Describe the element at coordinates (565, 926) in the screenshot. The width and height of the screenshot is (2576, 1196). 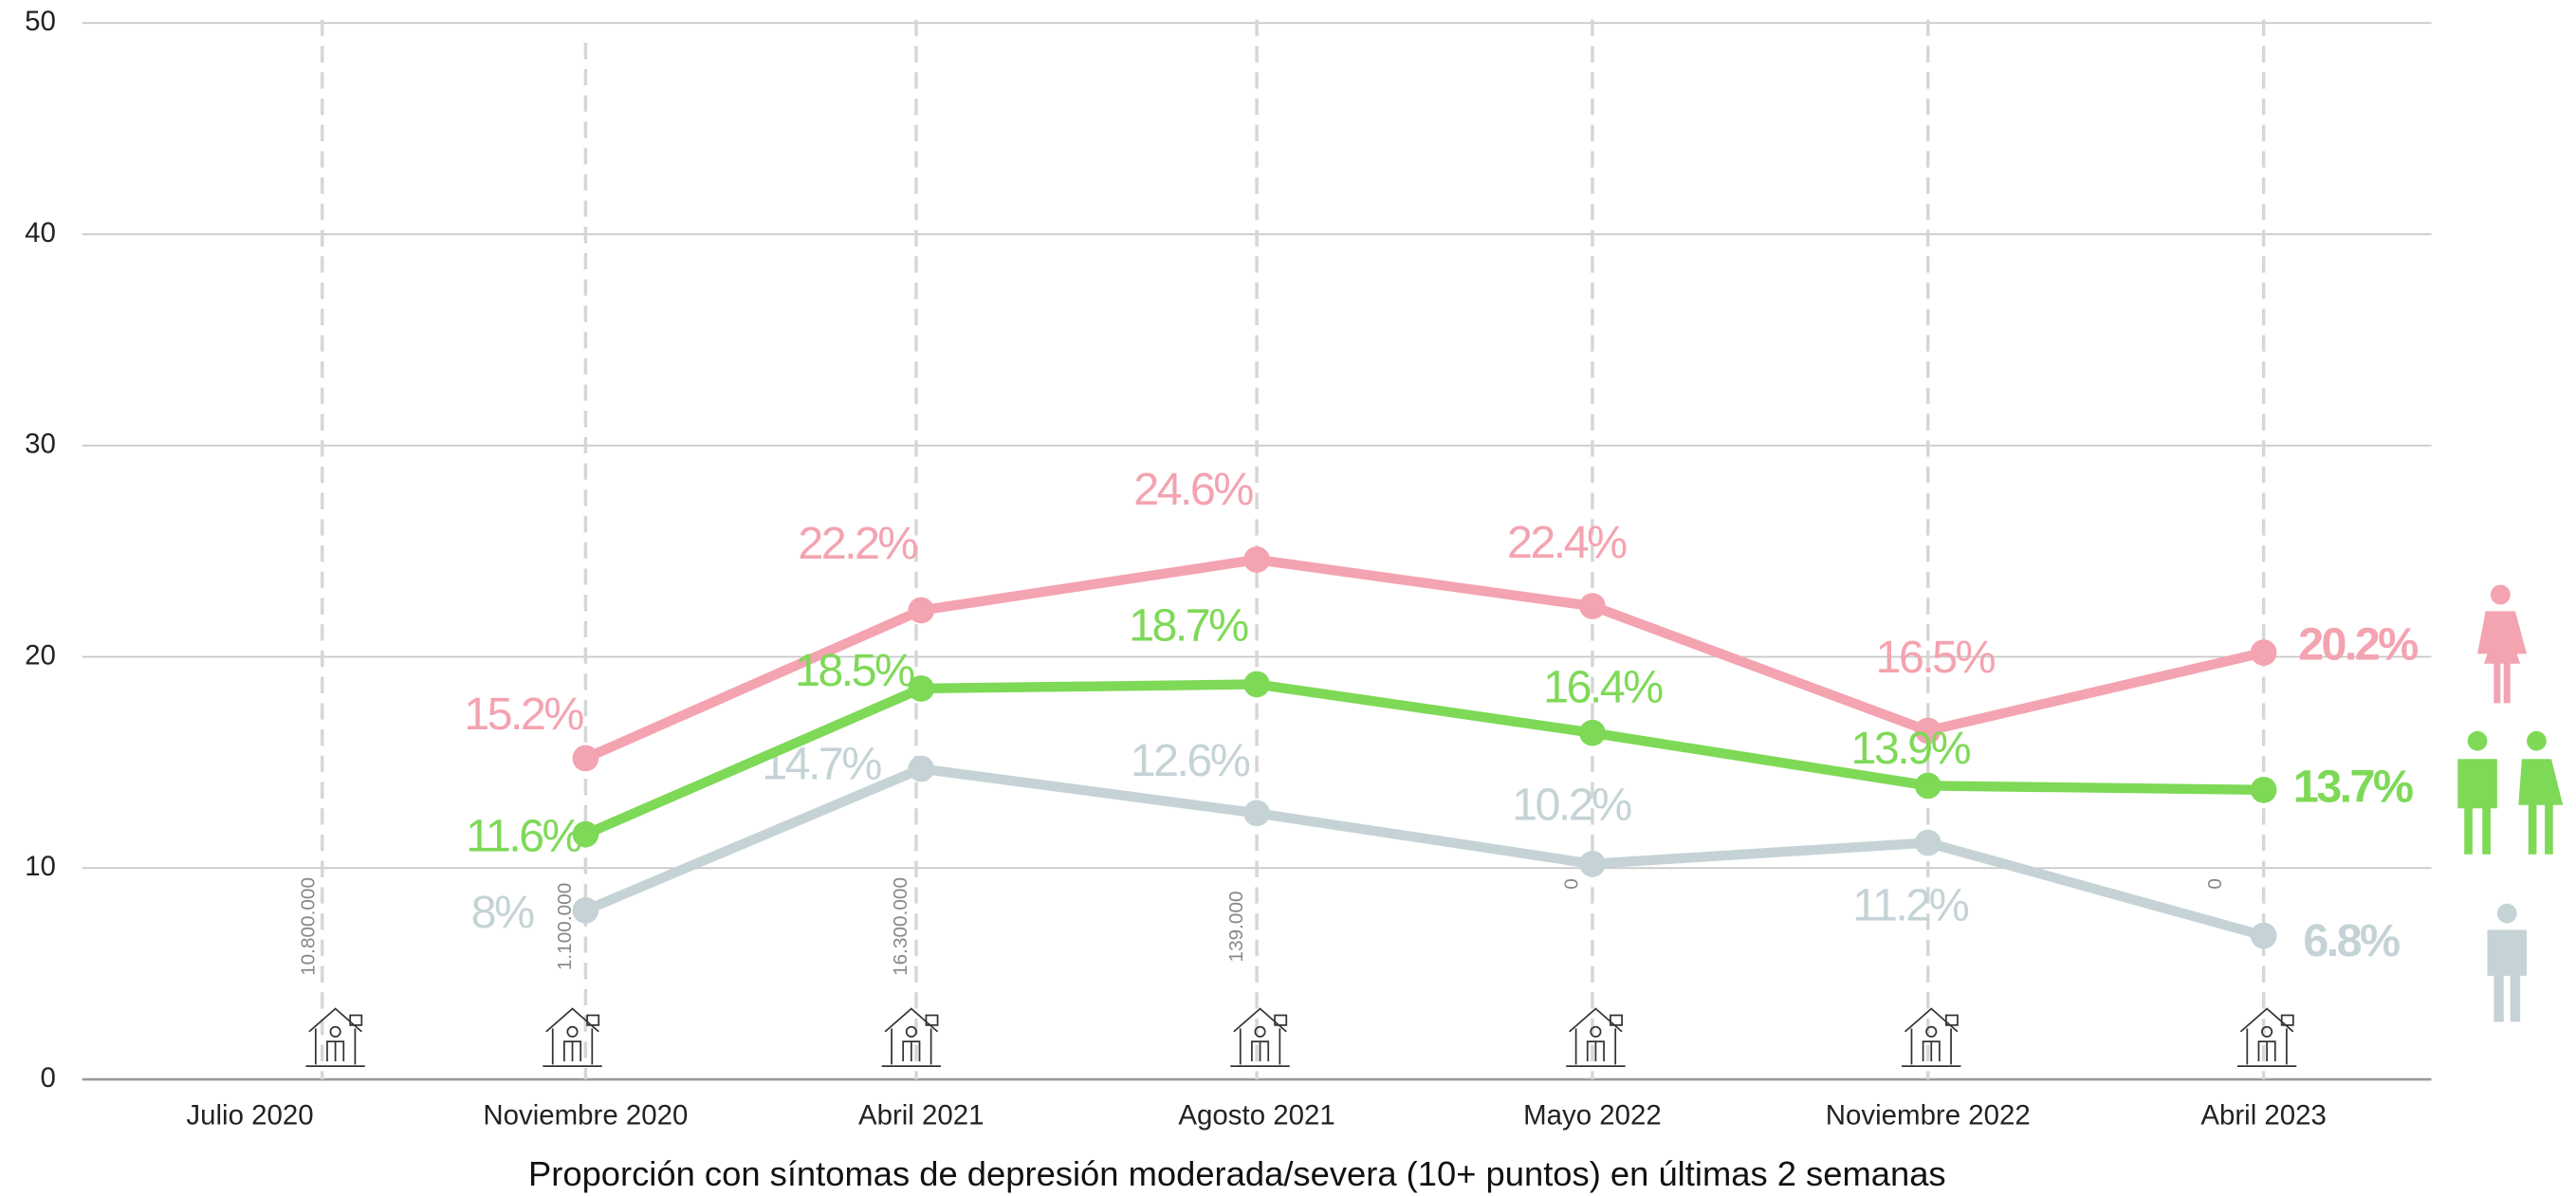
I see `annotation: 1.100.000` at that location.